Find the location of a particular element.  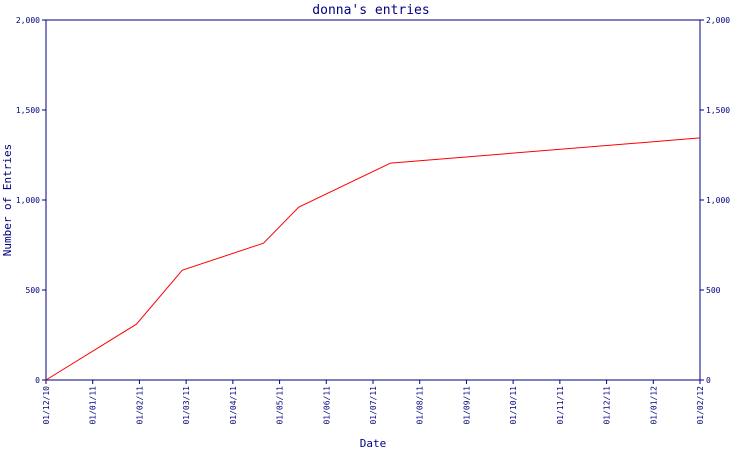

x-tick-label: 01/02/11 is located at coordinates (139, 405).